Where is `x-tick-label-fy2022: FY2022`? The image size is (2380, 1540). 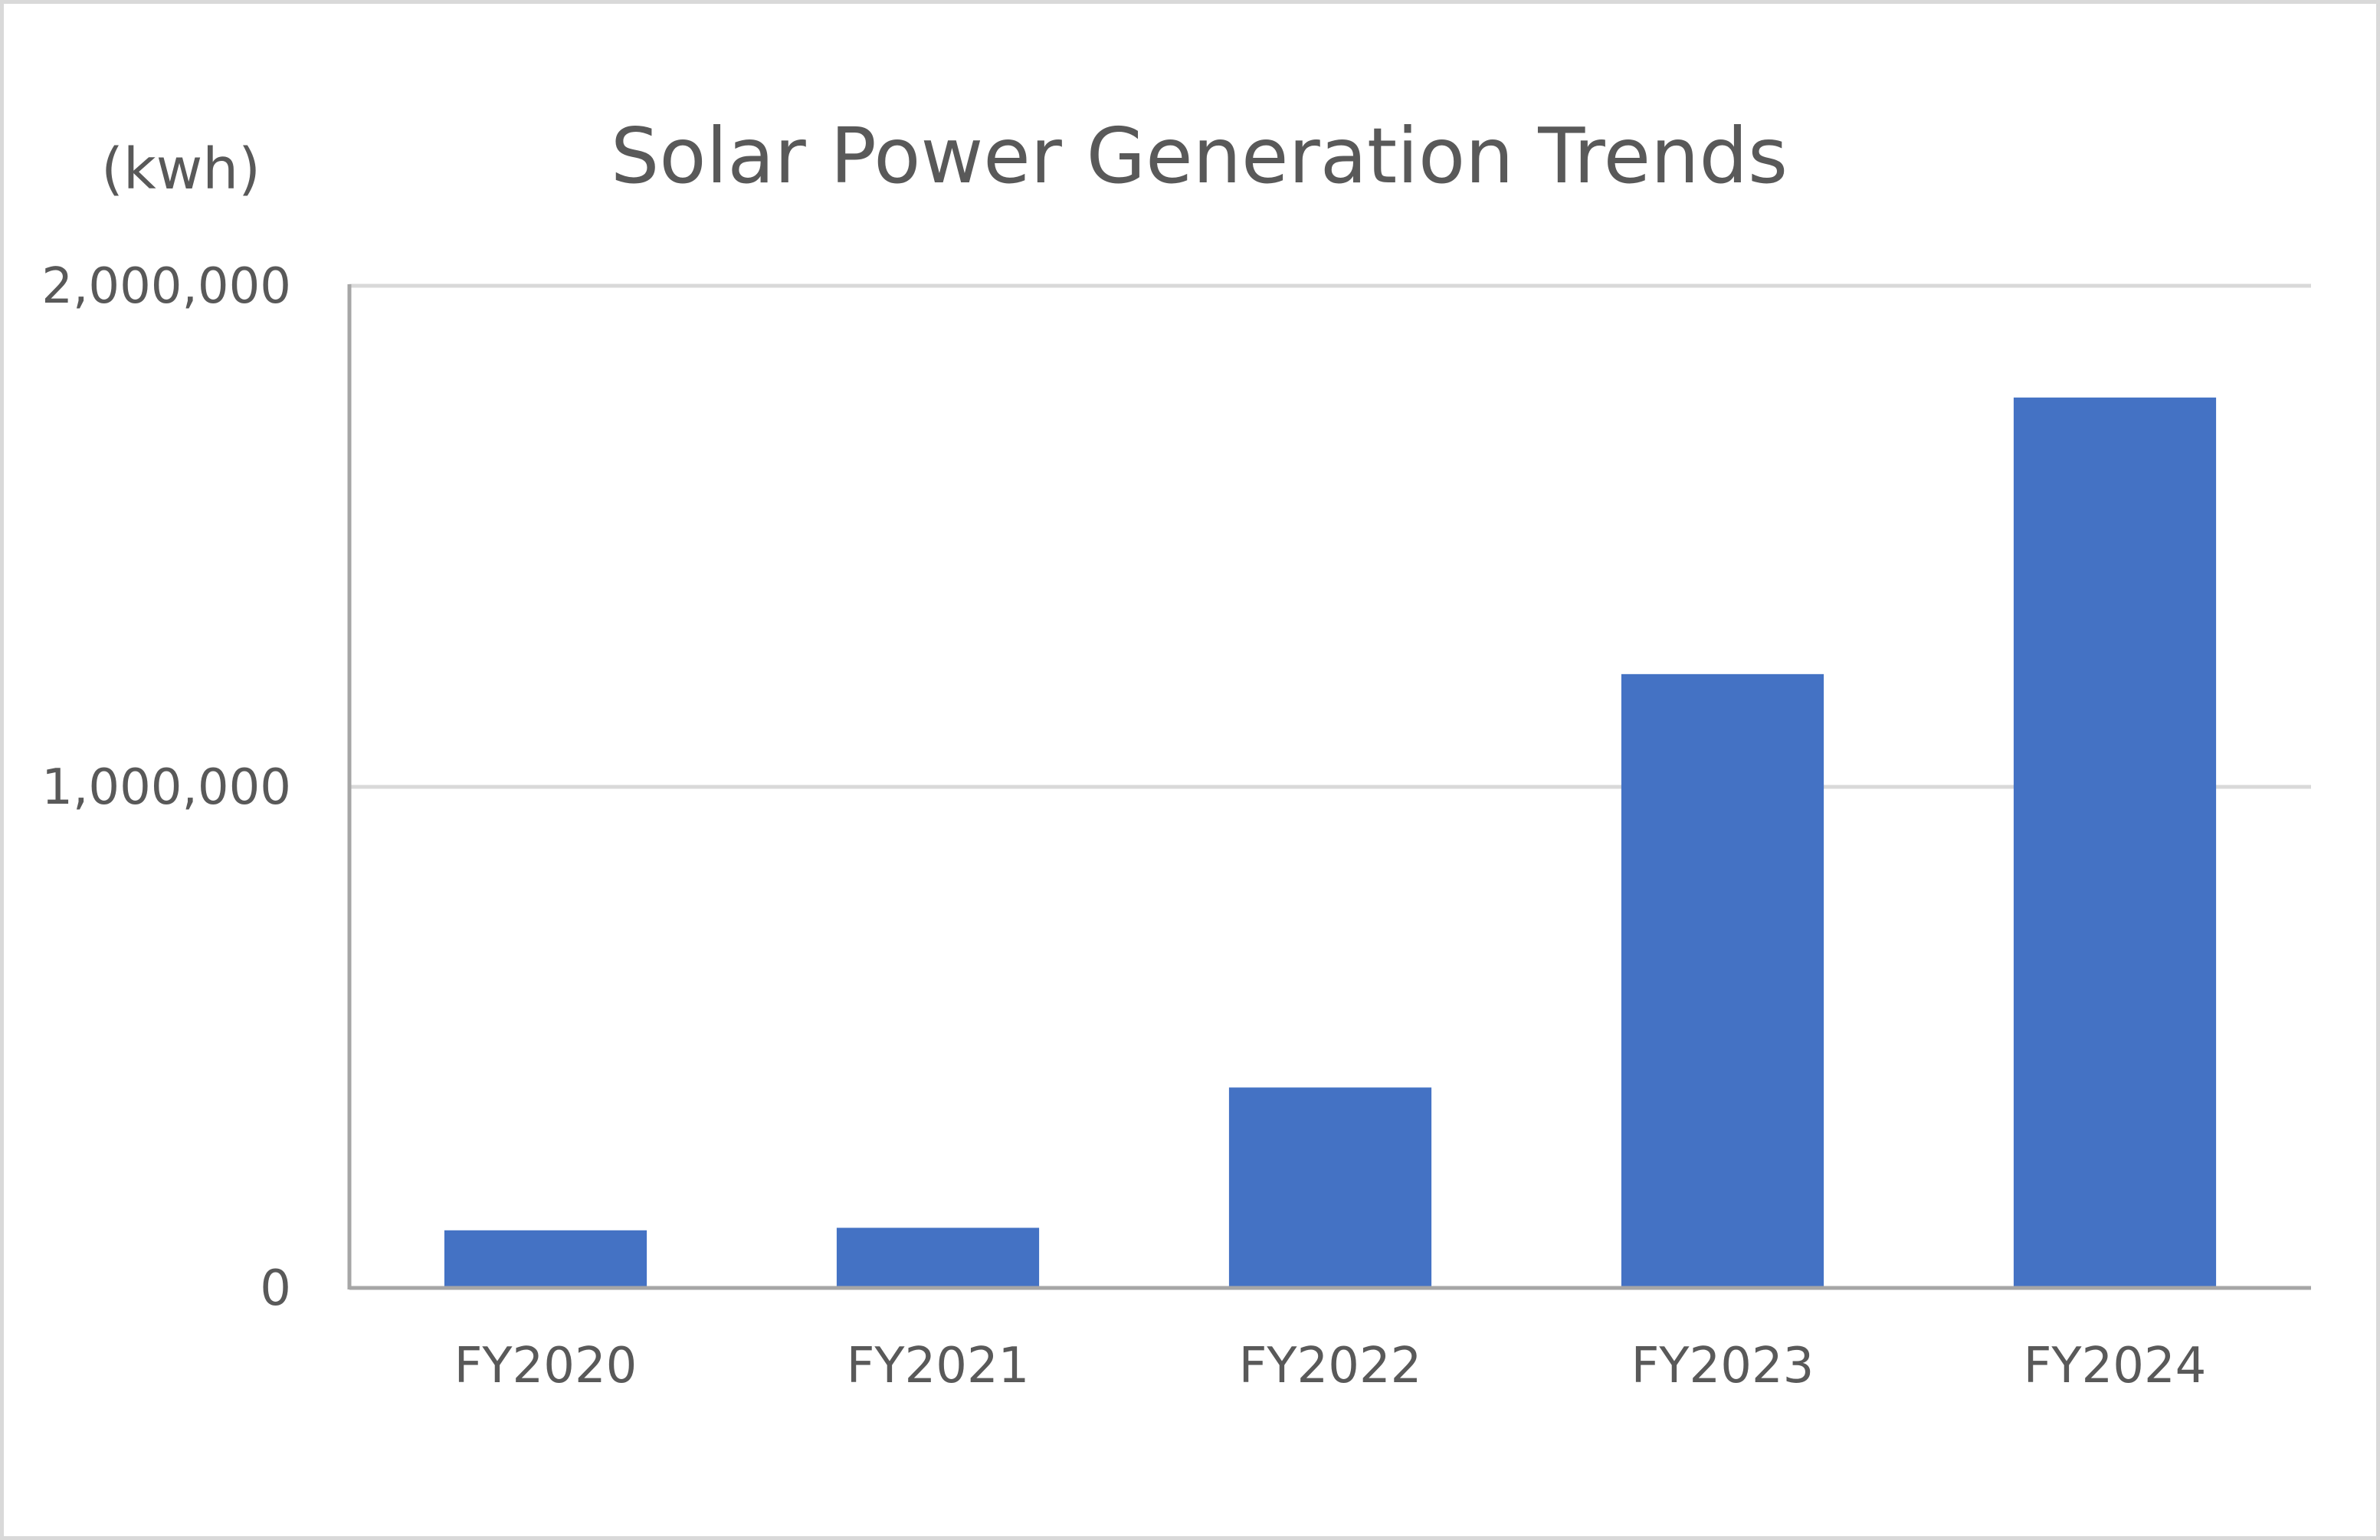 x-tick-label-fy2022: FY2022 is located at coordinates (1330, 1366).